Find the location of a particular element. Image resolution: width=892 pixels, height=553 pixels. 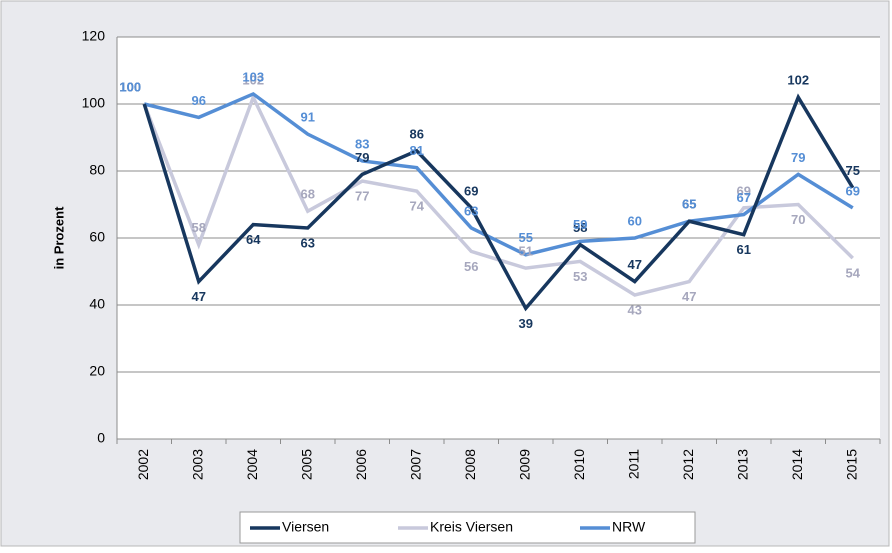

data-label: 68 is located at coordinates (308, 194).